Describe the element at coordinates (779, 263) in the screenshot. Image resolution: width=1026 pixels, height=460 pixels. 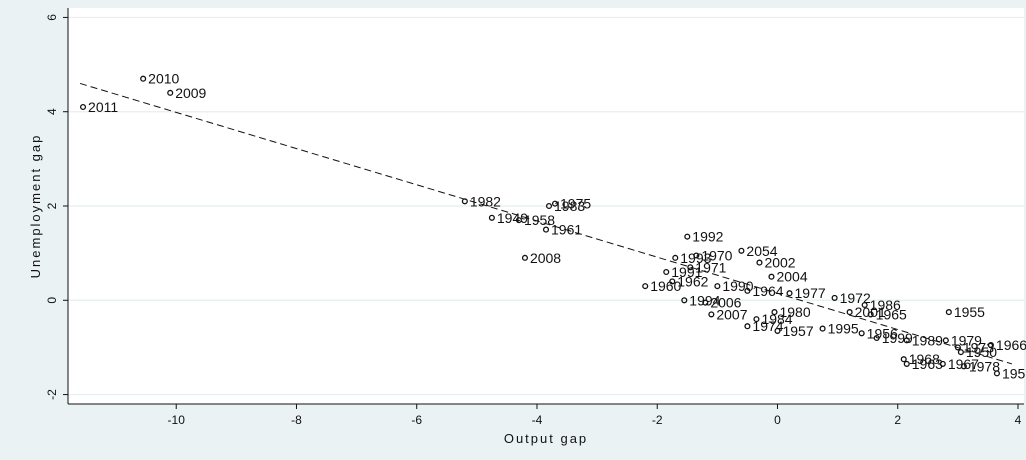
I see `point-label: 2002` at that location.